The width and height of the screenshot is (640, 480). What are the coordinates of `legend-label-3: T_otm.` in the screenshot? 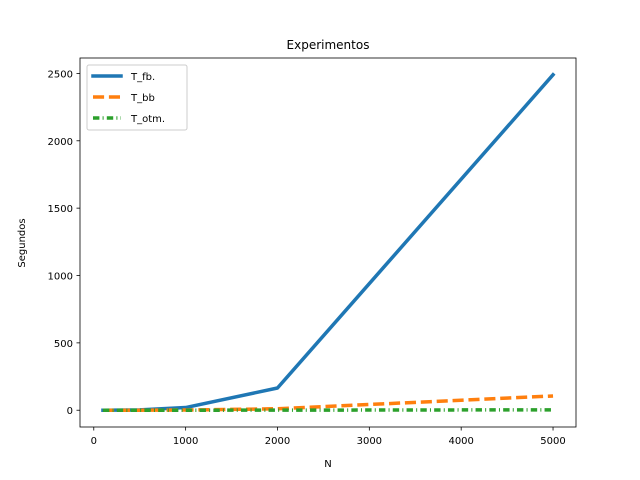 It's located at (147, 119).